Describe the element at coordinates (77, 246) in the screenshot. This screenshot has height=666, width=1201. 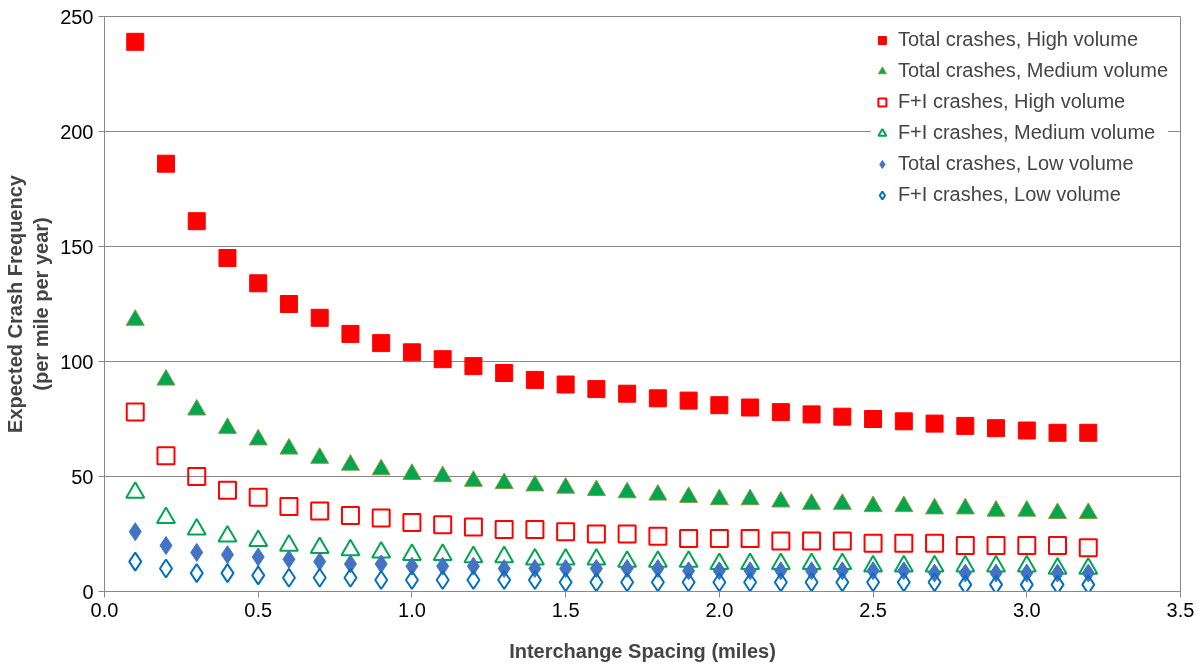
I see `y-tick-label: 150` at that location.